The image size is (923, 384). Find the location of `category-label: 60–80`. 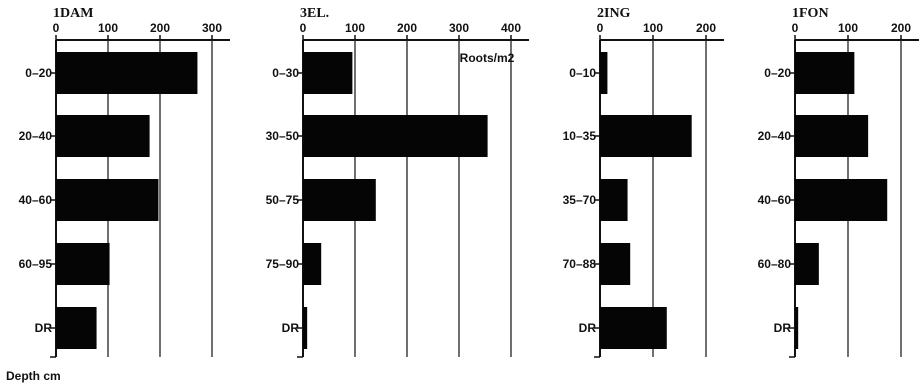

category-label: 60–80 is located at coordinates (775, 264).